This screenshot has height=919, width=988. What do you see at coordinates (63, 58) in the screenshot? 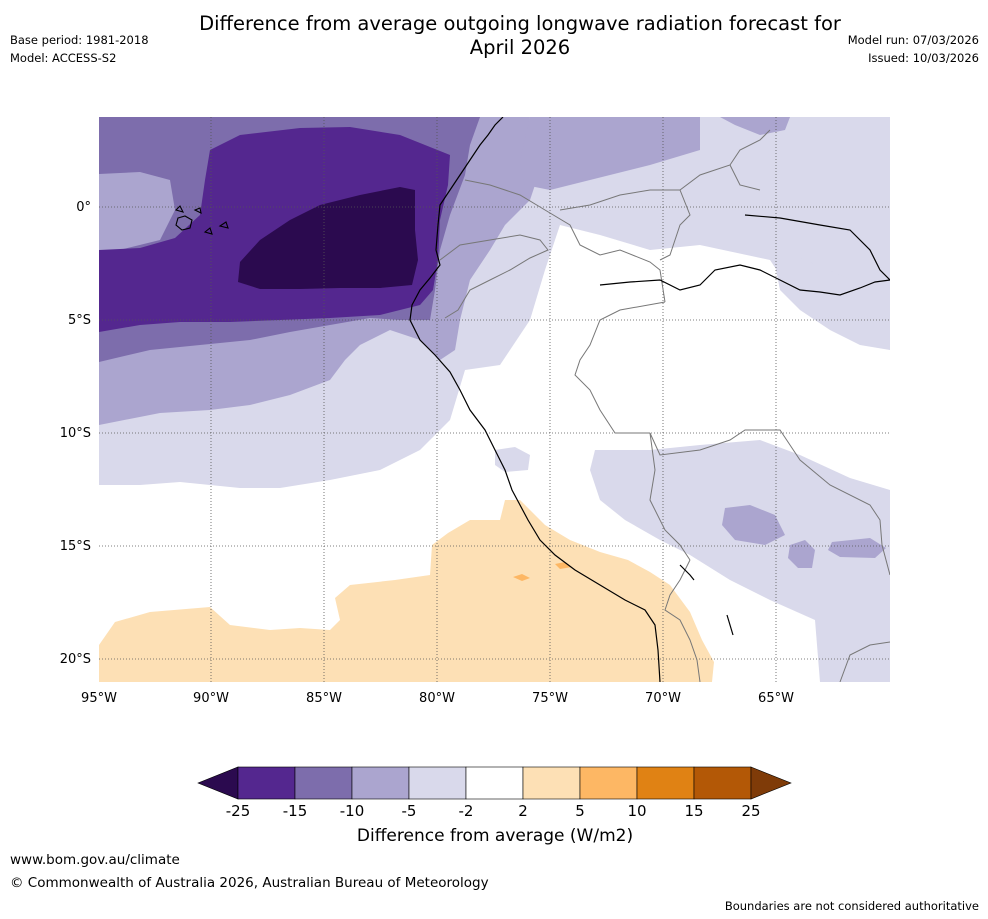
I see `model-name: Model: ACCESS-S2` at bounding box center [63, 58].